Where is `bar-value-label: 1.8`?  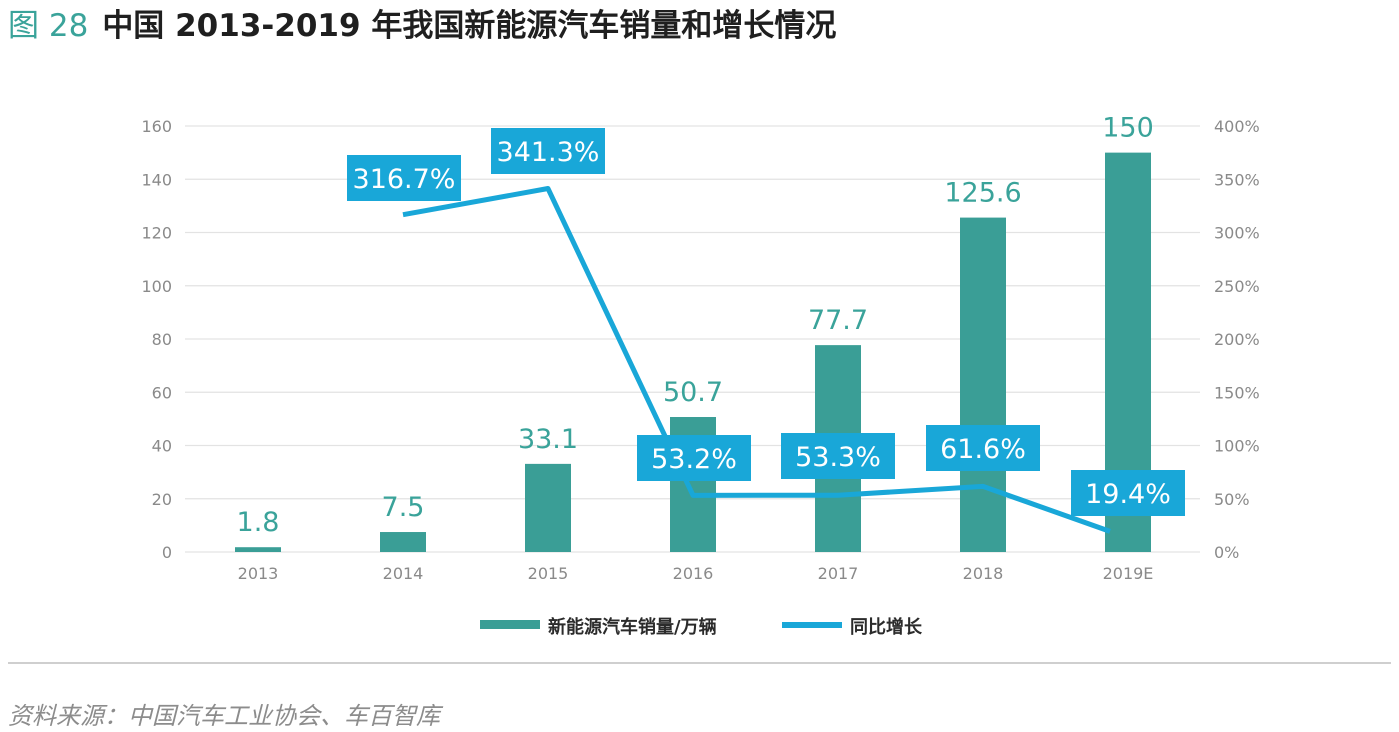 bar-value-label: 1.8 is located at coordinates (258, 522).